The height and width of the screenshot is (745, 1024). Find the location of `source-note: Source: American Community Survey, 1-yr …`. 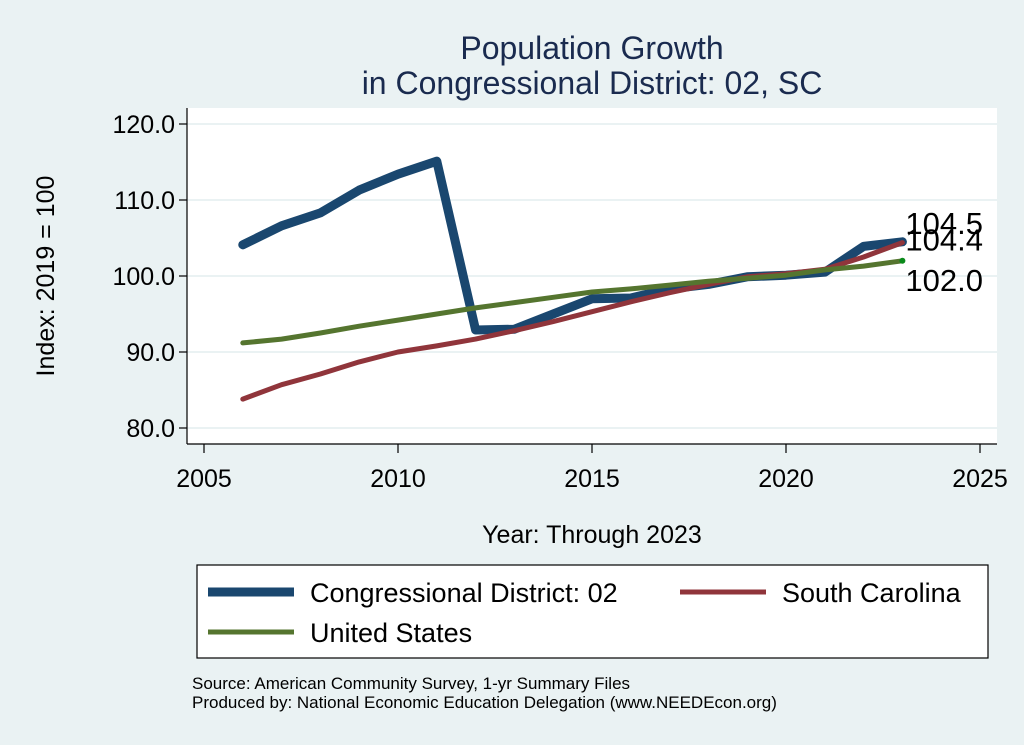

source-note: Source: American Community Survey, 1-yr … is located at coordinates (411, 683).